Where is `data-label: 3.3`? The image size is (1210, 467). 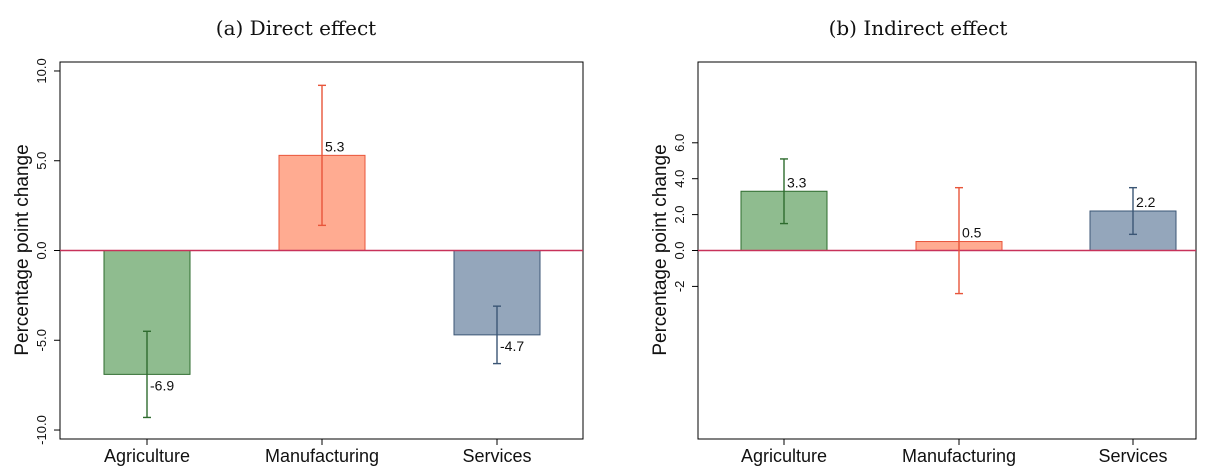
data-label: 3.3 is located at coordinates (797, 182).